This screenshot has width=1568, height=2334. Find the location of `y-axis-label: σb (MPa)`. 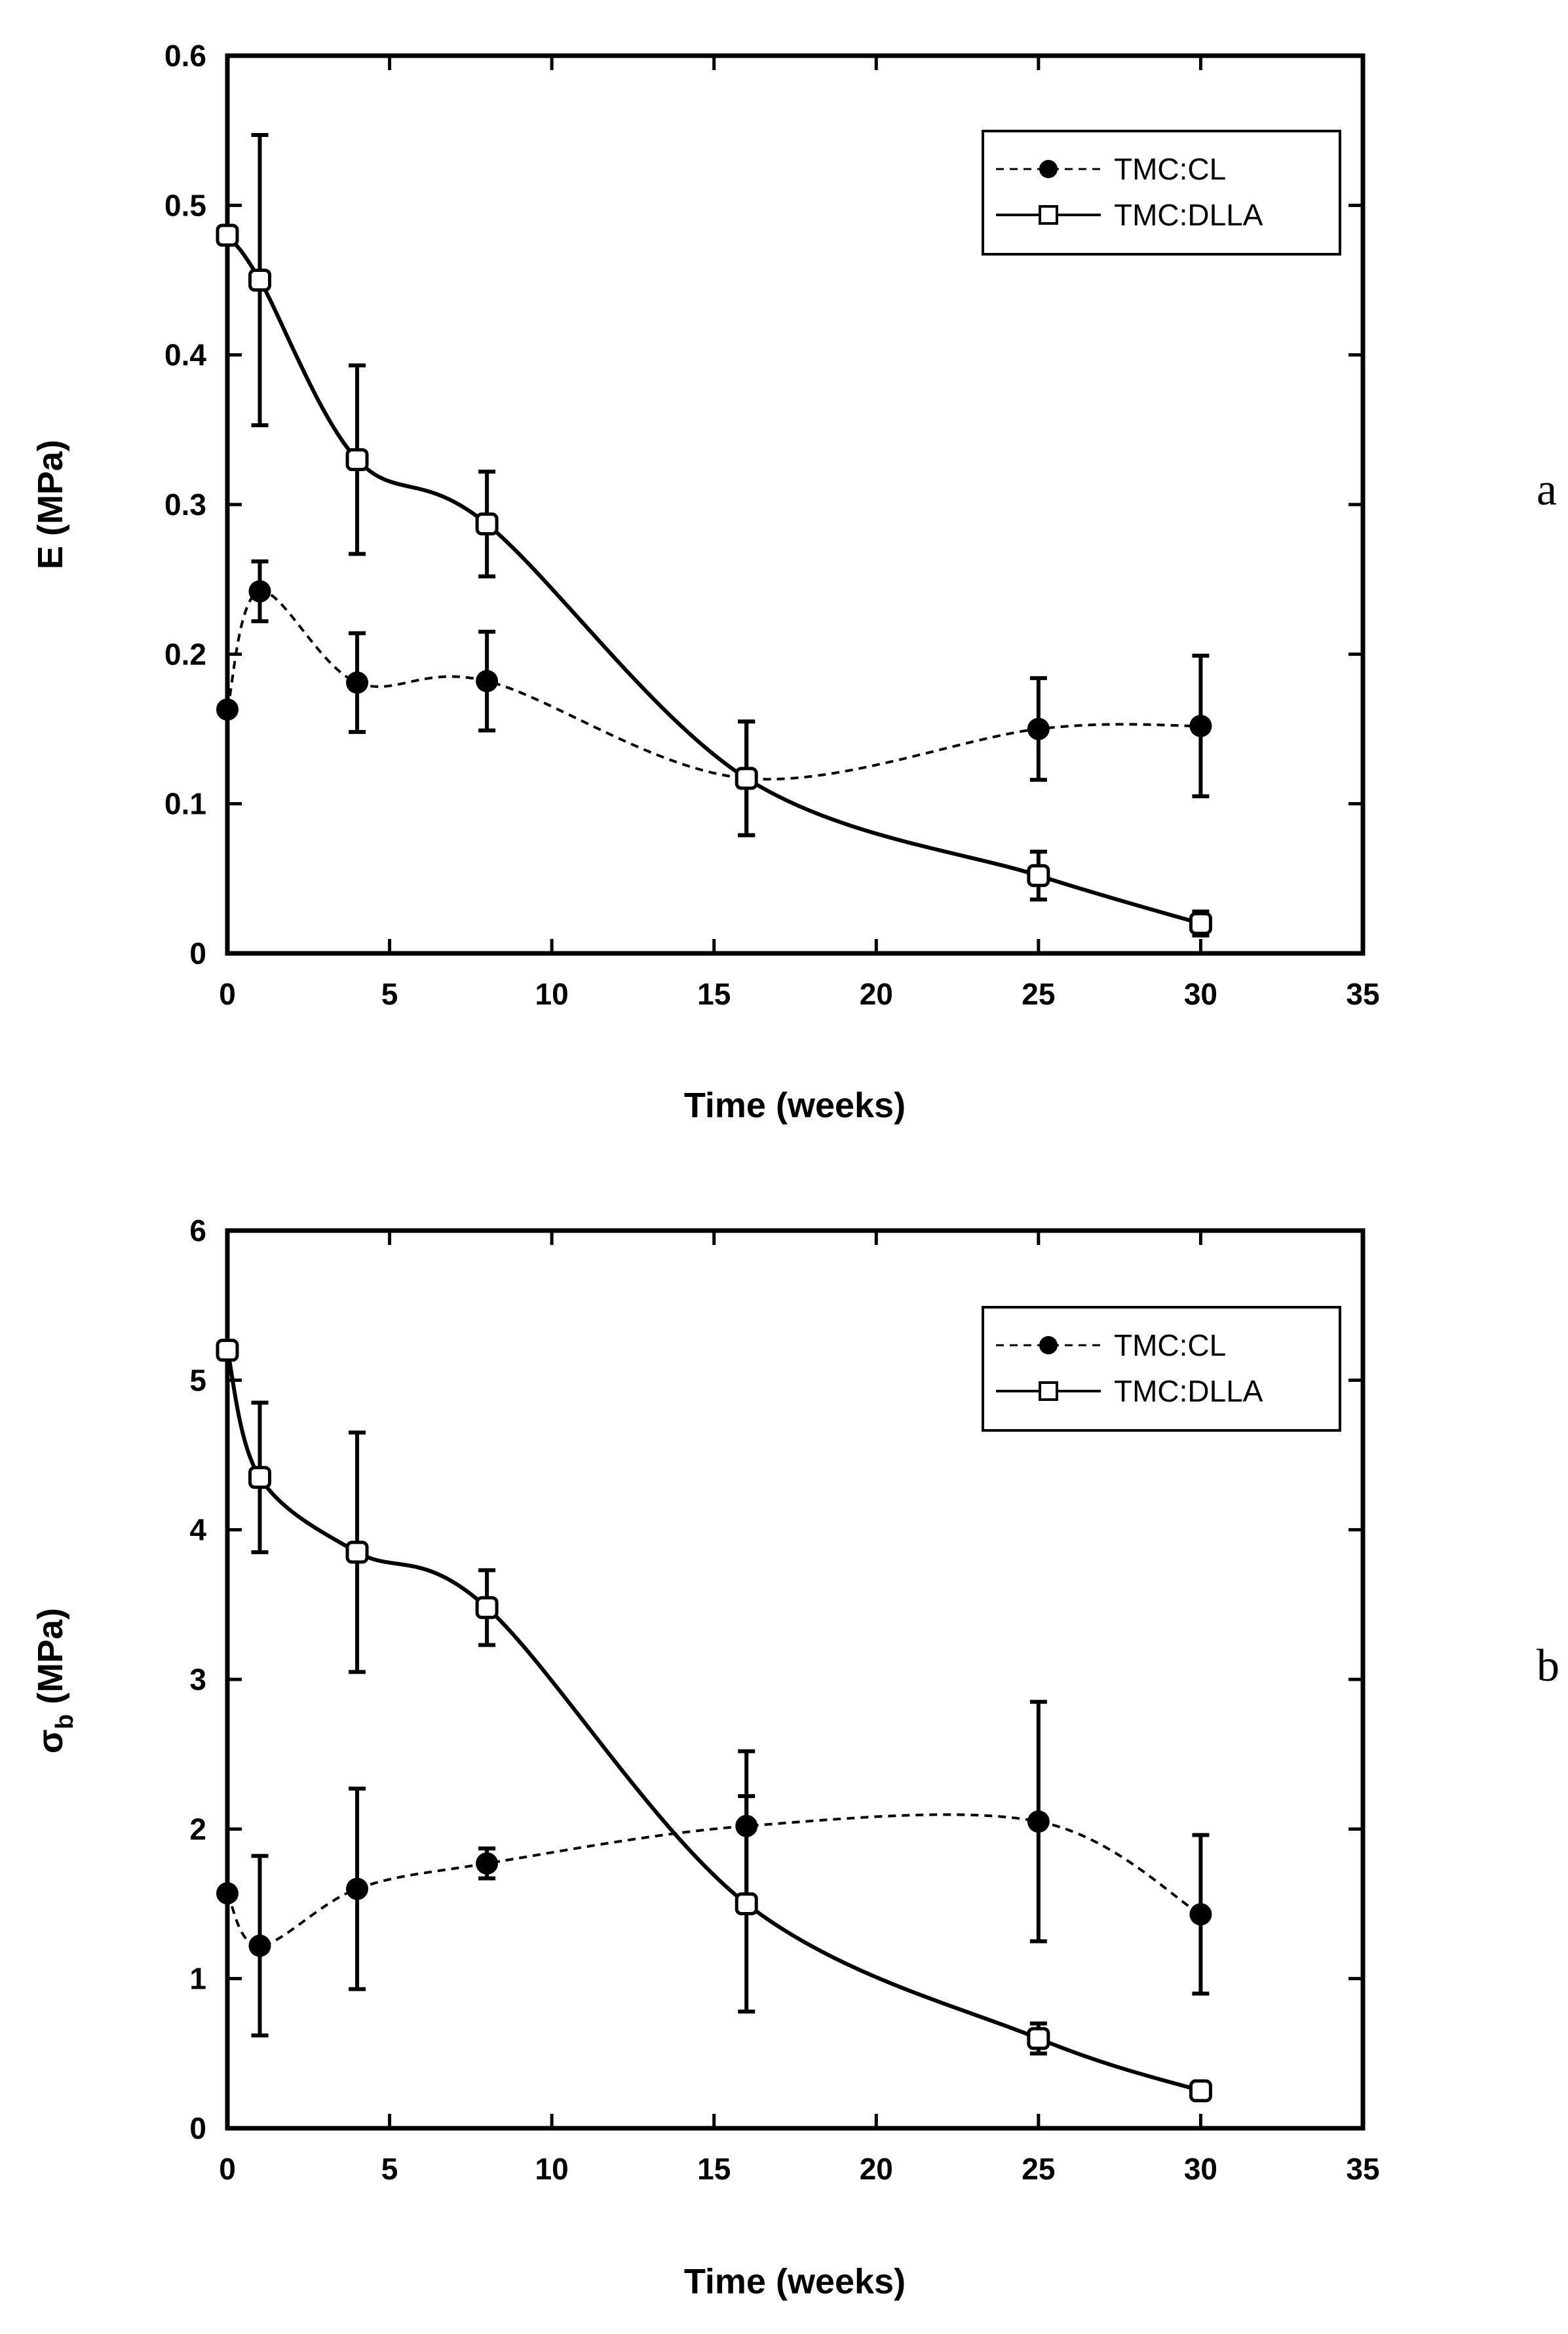

y-axis-label: σb (MPa) is located at coordinates (55, 1681).